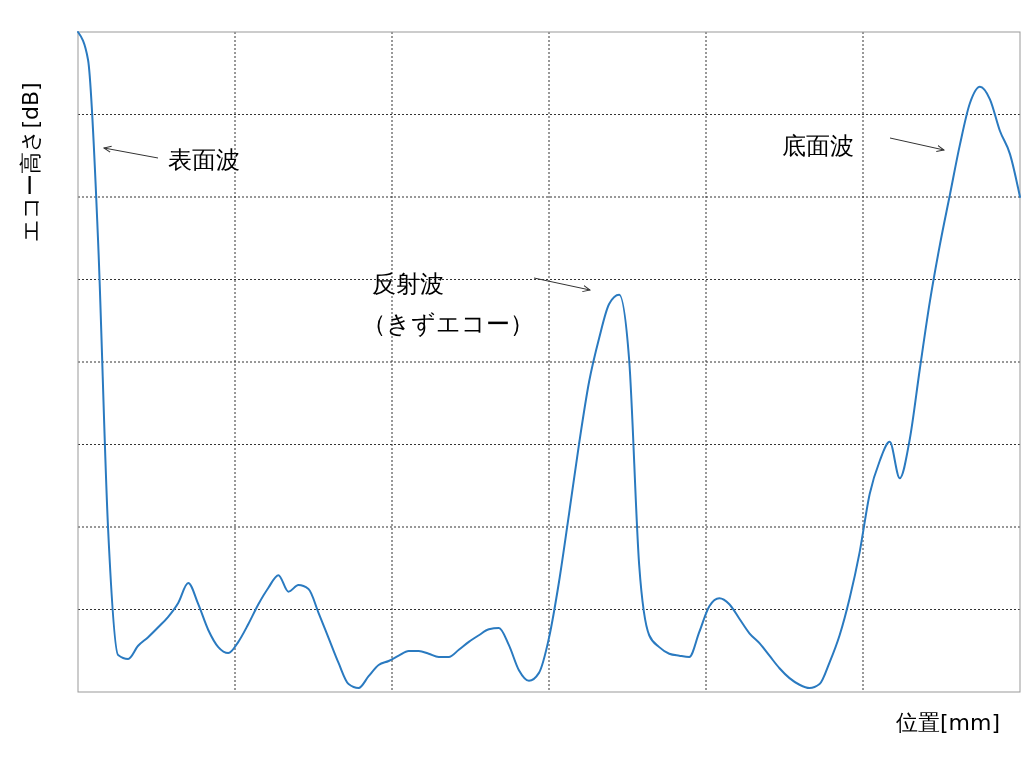  What do you see at coordinates (408, 284) in the screenshot?
I see `annotation: 反射波` at bounding box center [408, 284].